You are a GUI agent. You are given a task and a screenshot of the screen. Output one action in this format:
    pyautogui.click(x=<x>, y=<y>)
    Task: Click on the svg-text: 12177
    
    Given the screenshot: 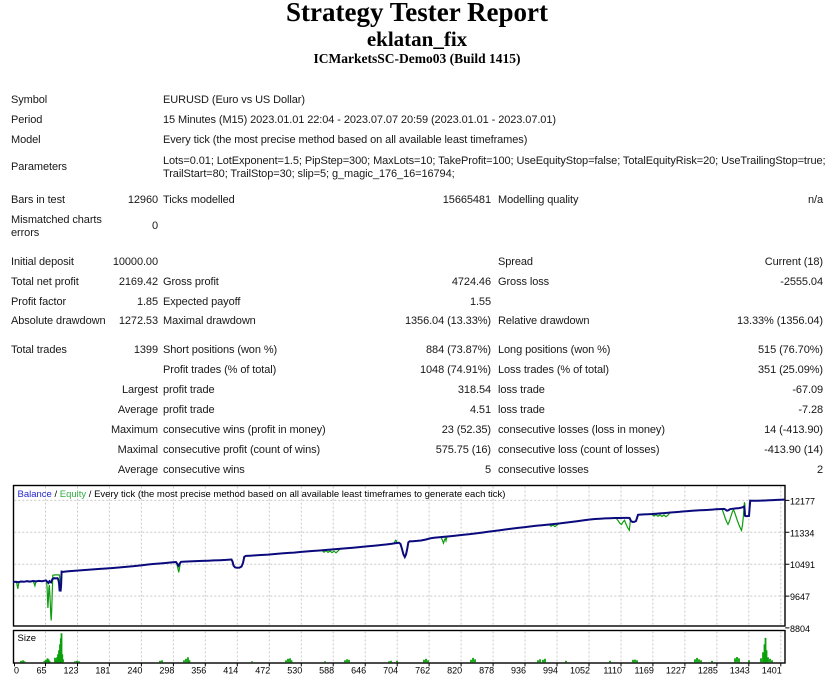 What is the action you would take?
    pyautogui.click(x=802, y=501)
    